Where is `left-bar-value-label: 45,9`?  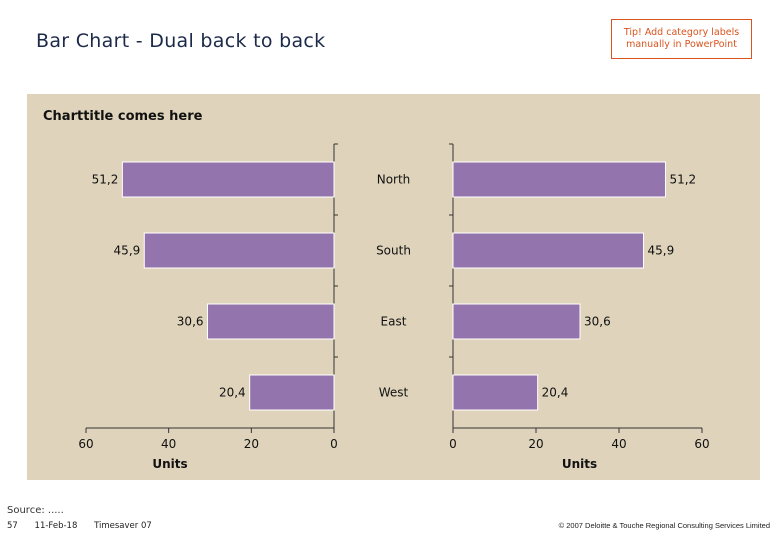
left-bar-value-label: 45,9 is located at coordinates (127, 251).